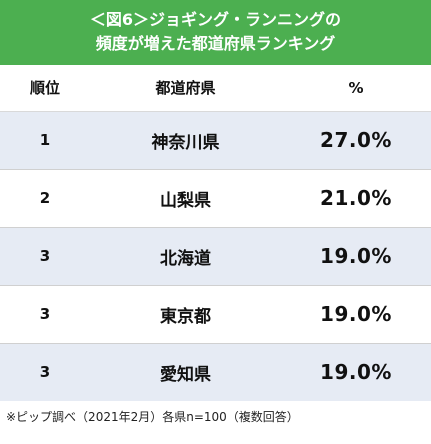 The image size is (431, 444). What do you see at coordinates (185, 198) in the screenshot?
I see `prefecture-cell: 山梨県` at bounding box center [185, 198].